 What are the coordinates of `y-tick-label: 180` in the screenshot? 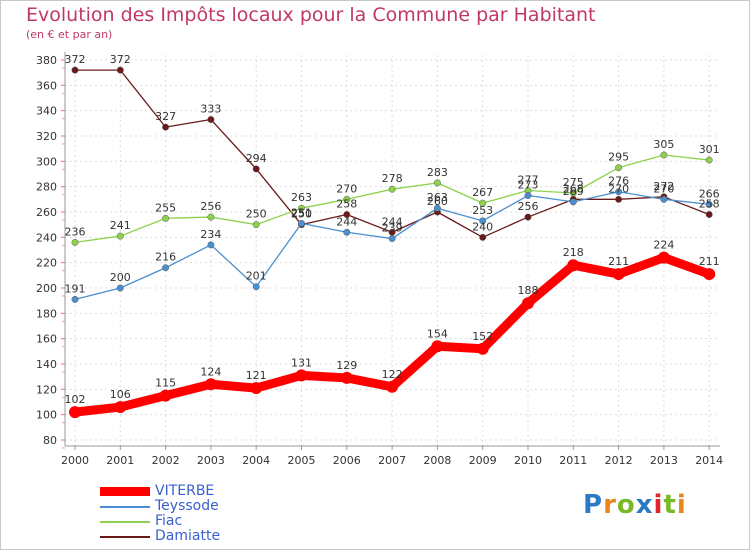 It's located at (46, 313).